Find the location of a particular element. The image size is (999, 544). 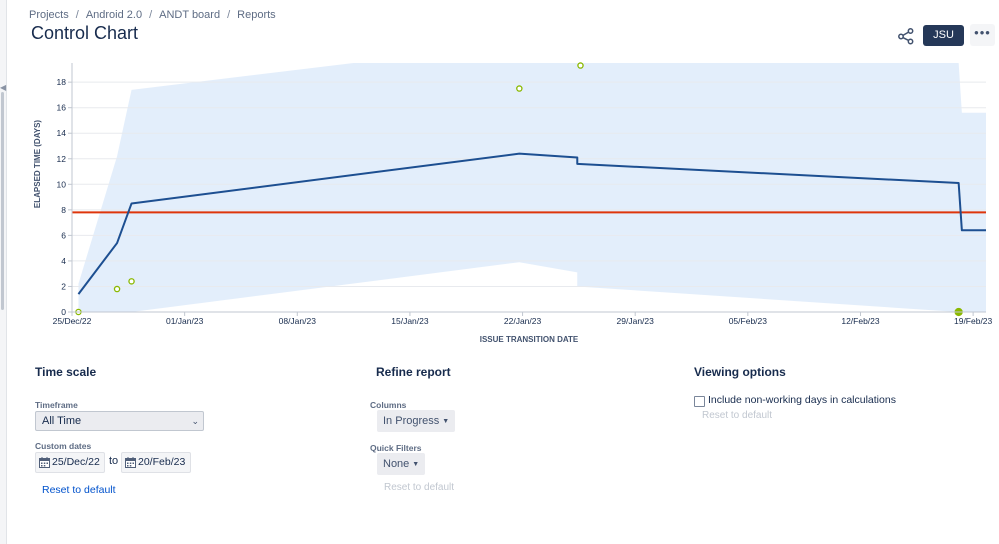

y-tick-label: 16 is located at coordinates (62, 108).